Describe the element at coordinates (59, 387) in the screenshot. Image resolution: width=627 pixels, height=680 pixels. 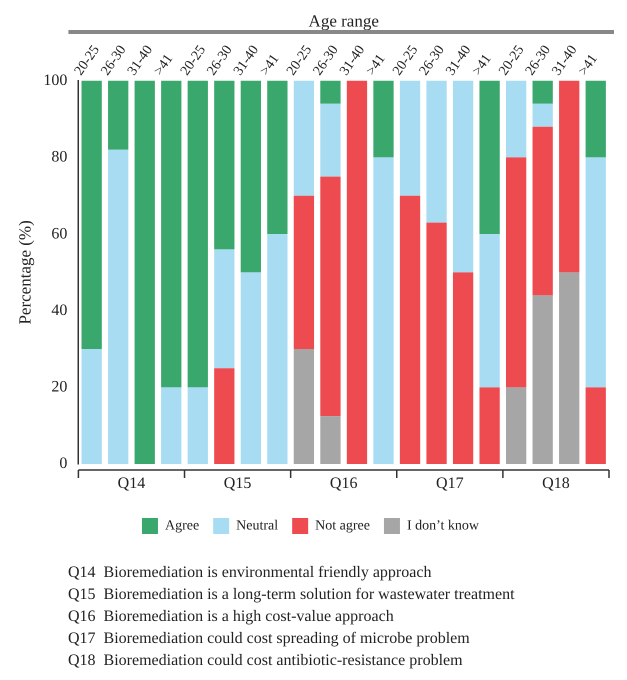
I see `y-tick-label: 20` at that location.